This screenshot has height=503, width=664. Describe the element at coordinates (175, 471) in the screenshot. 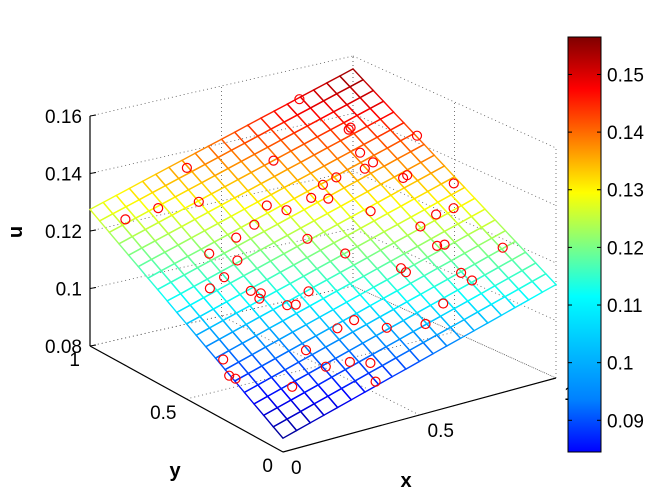

I see `y-axis-label: y` at that location.